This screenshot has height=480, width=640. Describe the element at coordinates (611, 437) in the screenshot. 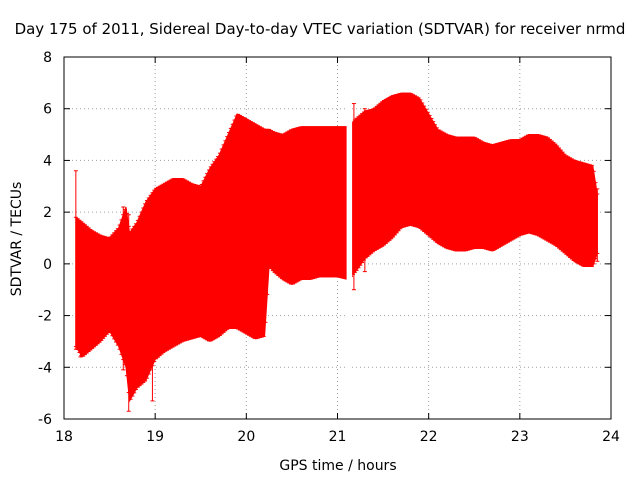

I see `x-tick-label: 24` at that location.